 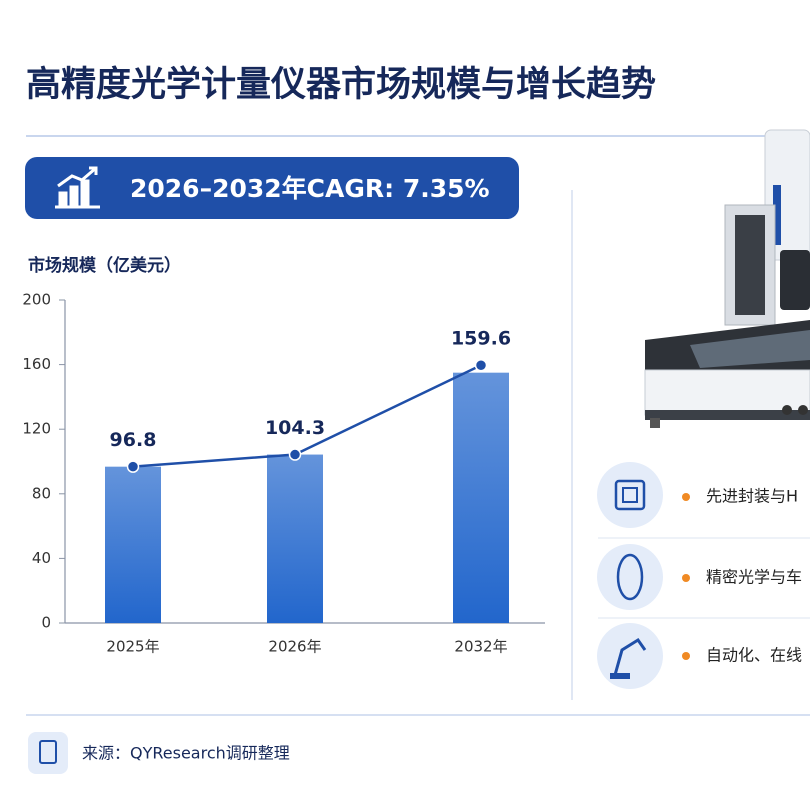 I want to click on x-tick-label: 2032年, so click(x=480, y=647).